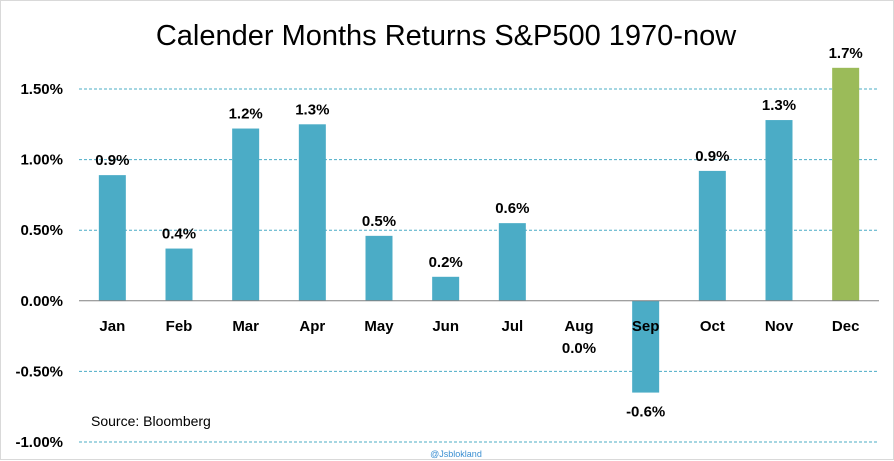 This screenshot has height=461, width=894. Describe the element at coordinates (512, 262) in the screenshot. I see `bar-jul` at that location.